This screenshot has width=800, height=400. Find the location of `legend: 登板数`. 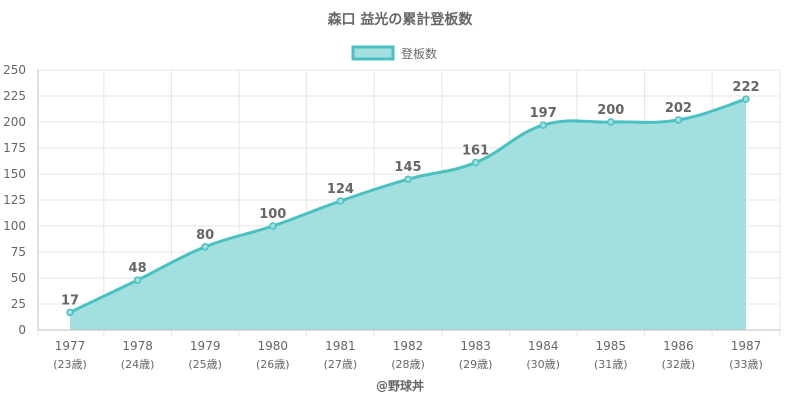

legend: 登板数 is located at coordinates (394, 53).